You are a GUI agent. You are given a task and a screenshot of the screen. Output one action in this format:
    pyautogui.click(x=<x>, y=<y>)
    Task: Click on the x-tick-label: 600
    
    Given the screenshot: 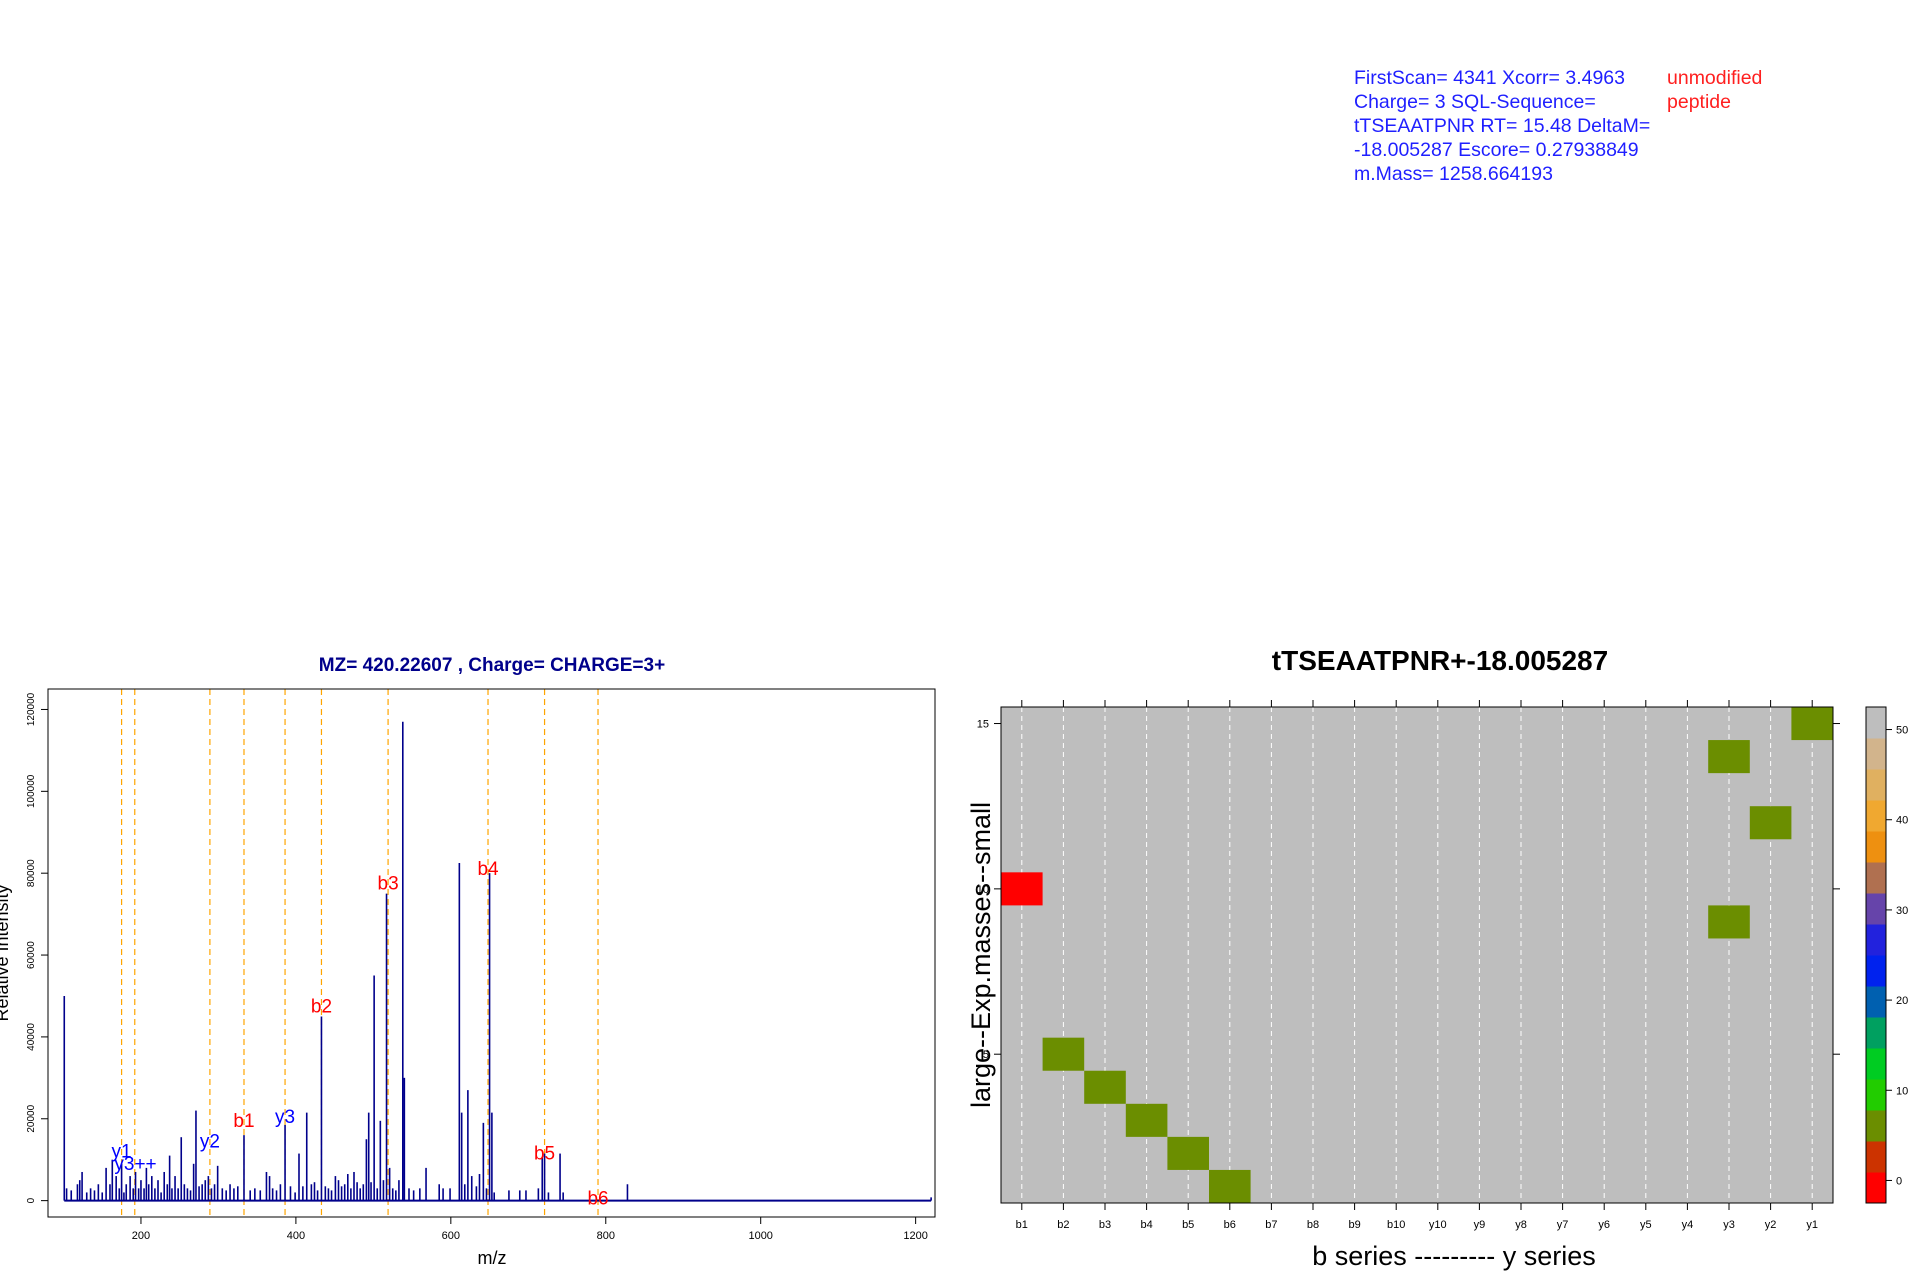 What is the action you would take?
    pyautogui.click(x=451, y=1236)
    